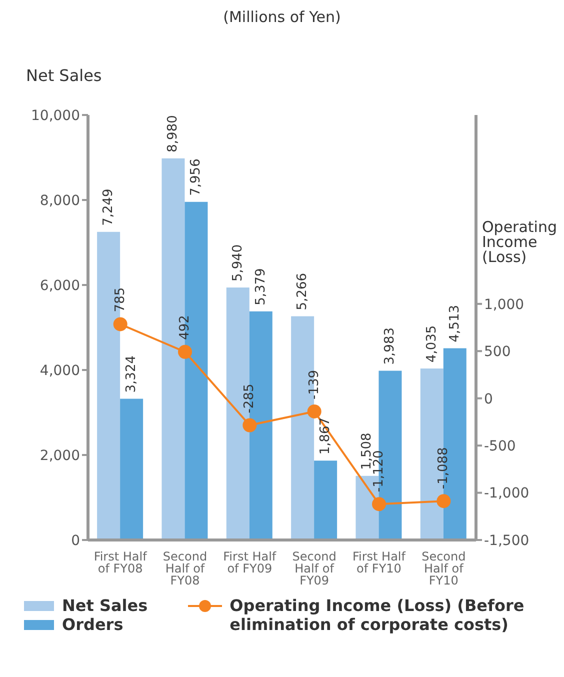 Image resolution: width=564 pixels, height=677 pixels. I want to click on data-label: 7,956, so click(196, 177).